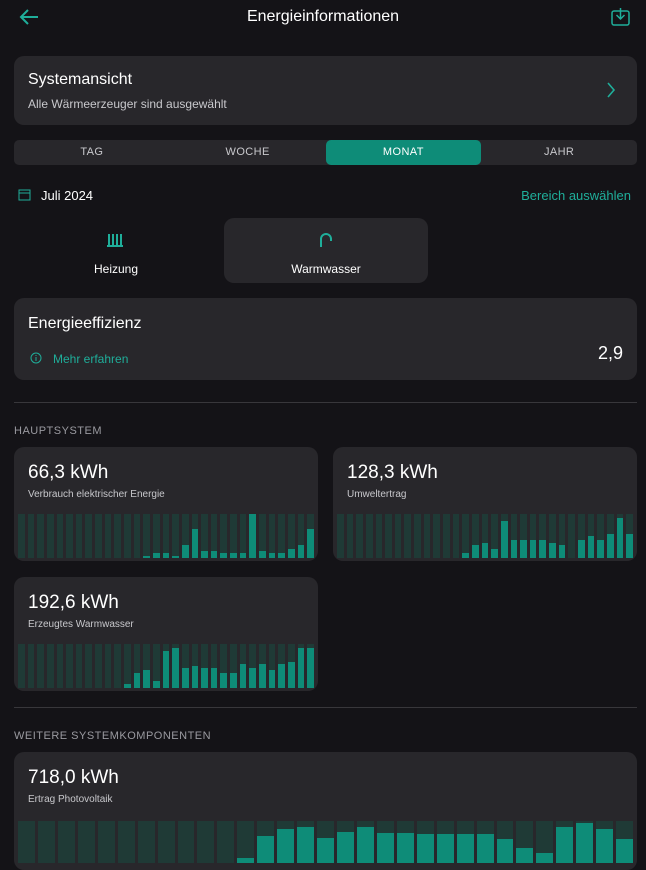  What do you see at coordinates (96, 494) in the screenshot?
I see `metric-label: Verbrauch elektrischer Energie` at bounding box center [96, 494].